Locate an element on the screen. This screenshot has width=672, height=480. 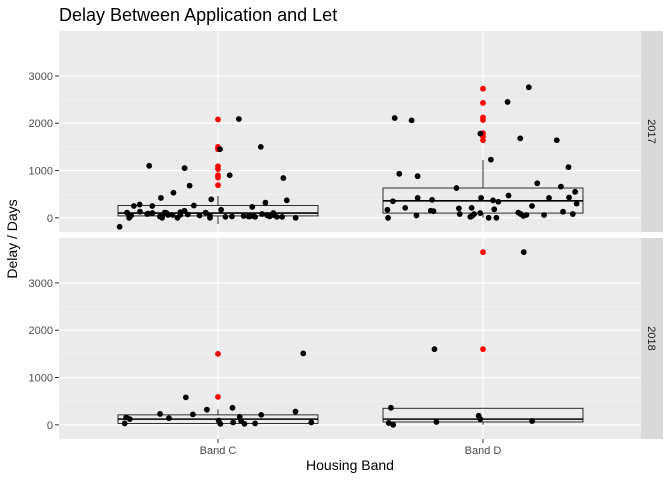
box-iqr is located at coordinates (218, 211).